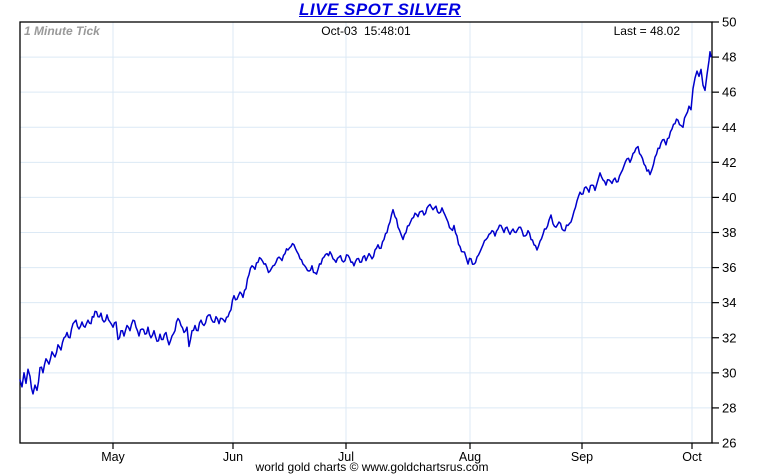 This screenshot has height=475, width=760. Describe the element at coordinates (470, 457) in the screenshot. I see `x-axis-tick-label: Aug` at that location.